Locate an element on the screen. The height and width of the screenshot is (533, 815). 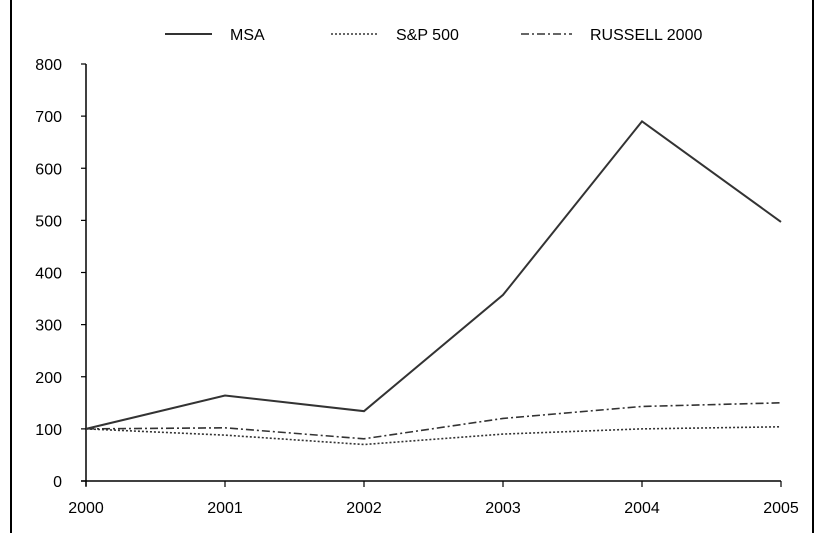
y-tick-label: 100 is located at coordinates (48, 430).